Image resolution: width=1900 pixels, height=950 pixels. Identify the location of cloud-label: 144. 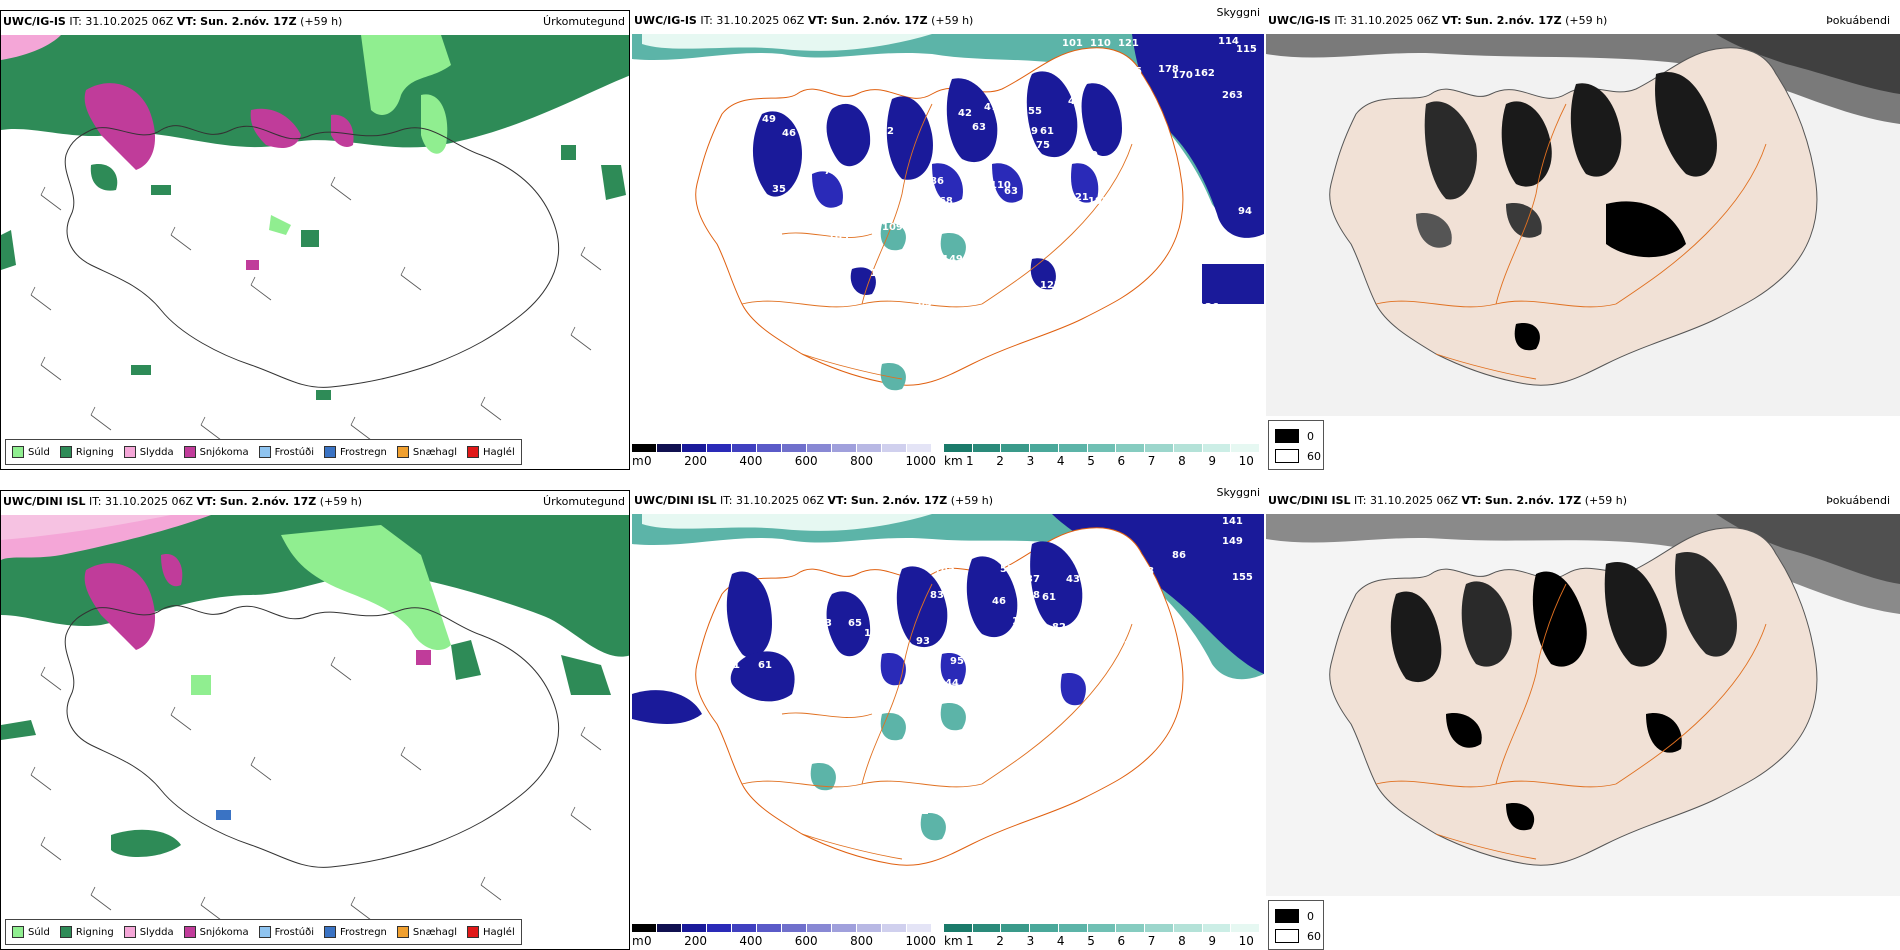
(948, 683).